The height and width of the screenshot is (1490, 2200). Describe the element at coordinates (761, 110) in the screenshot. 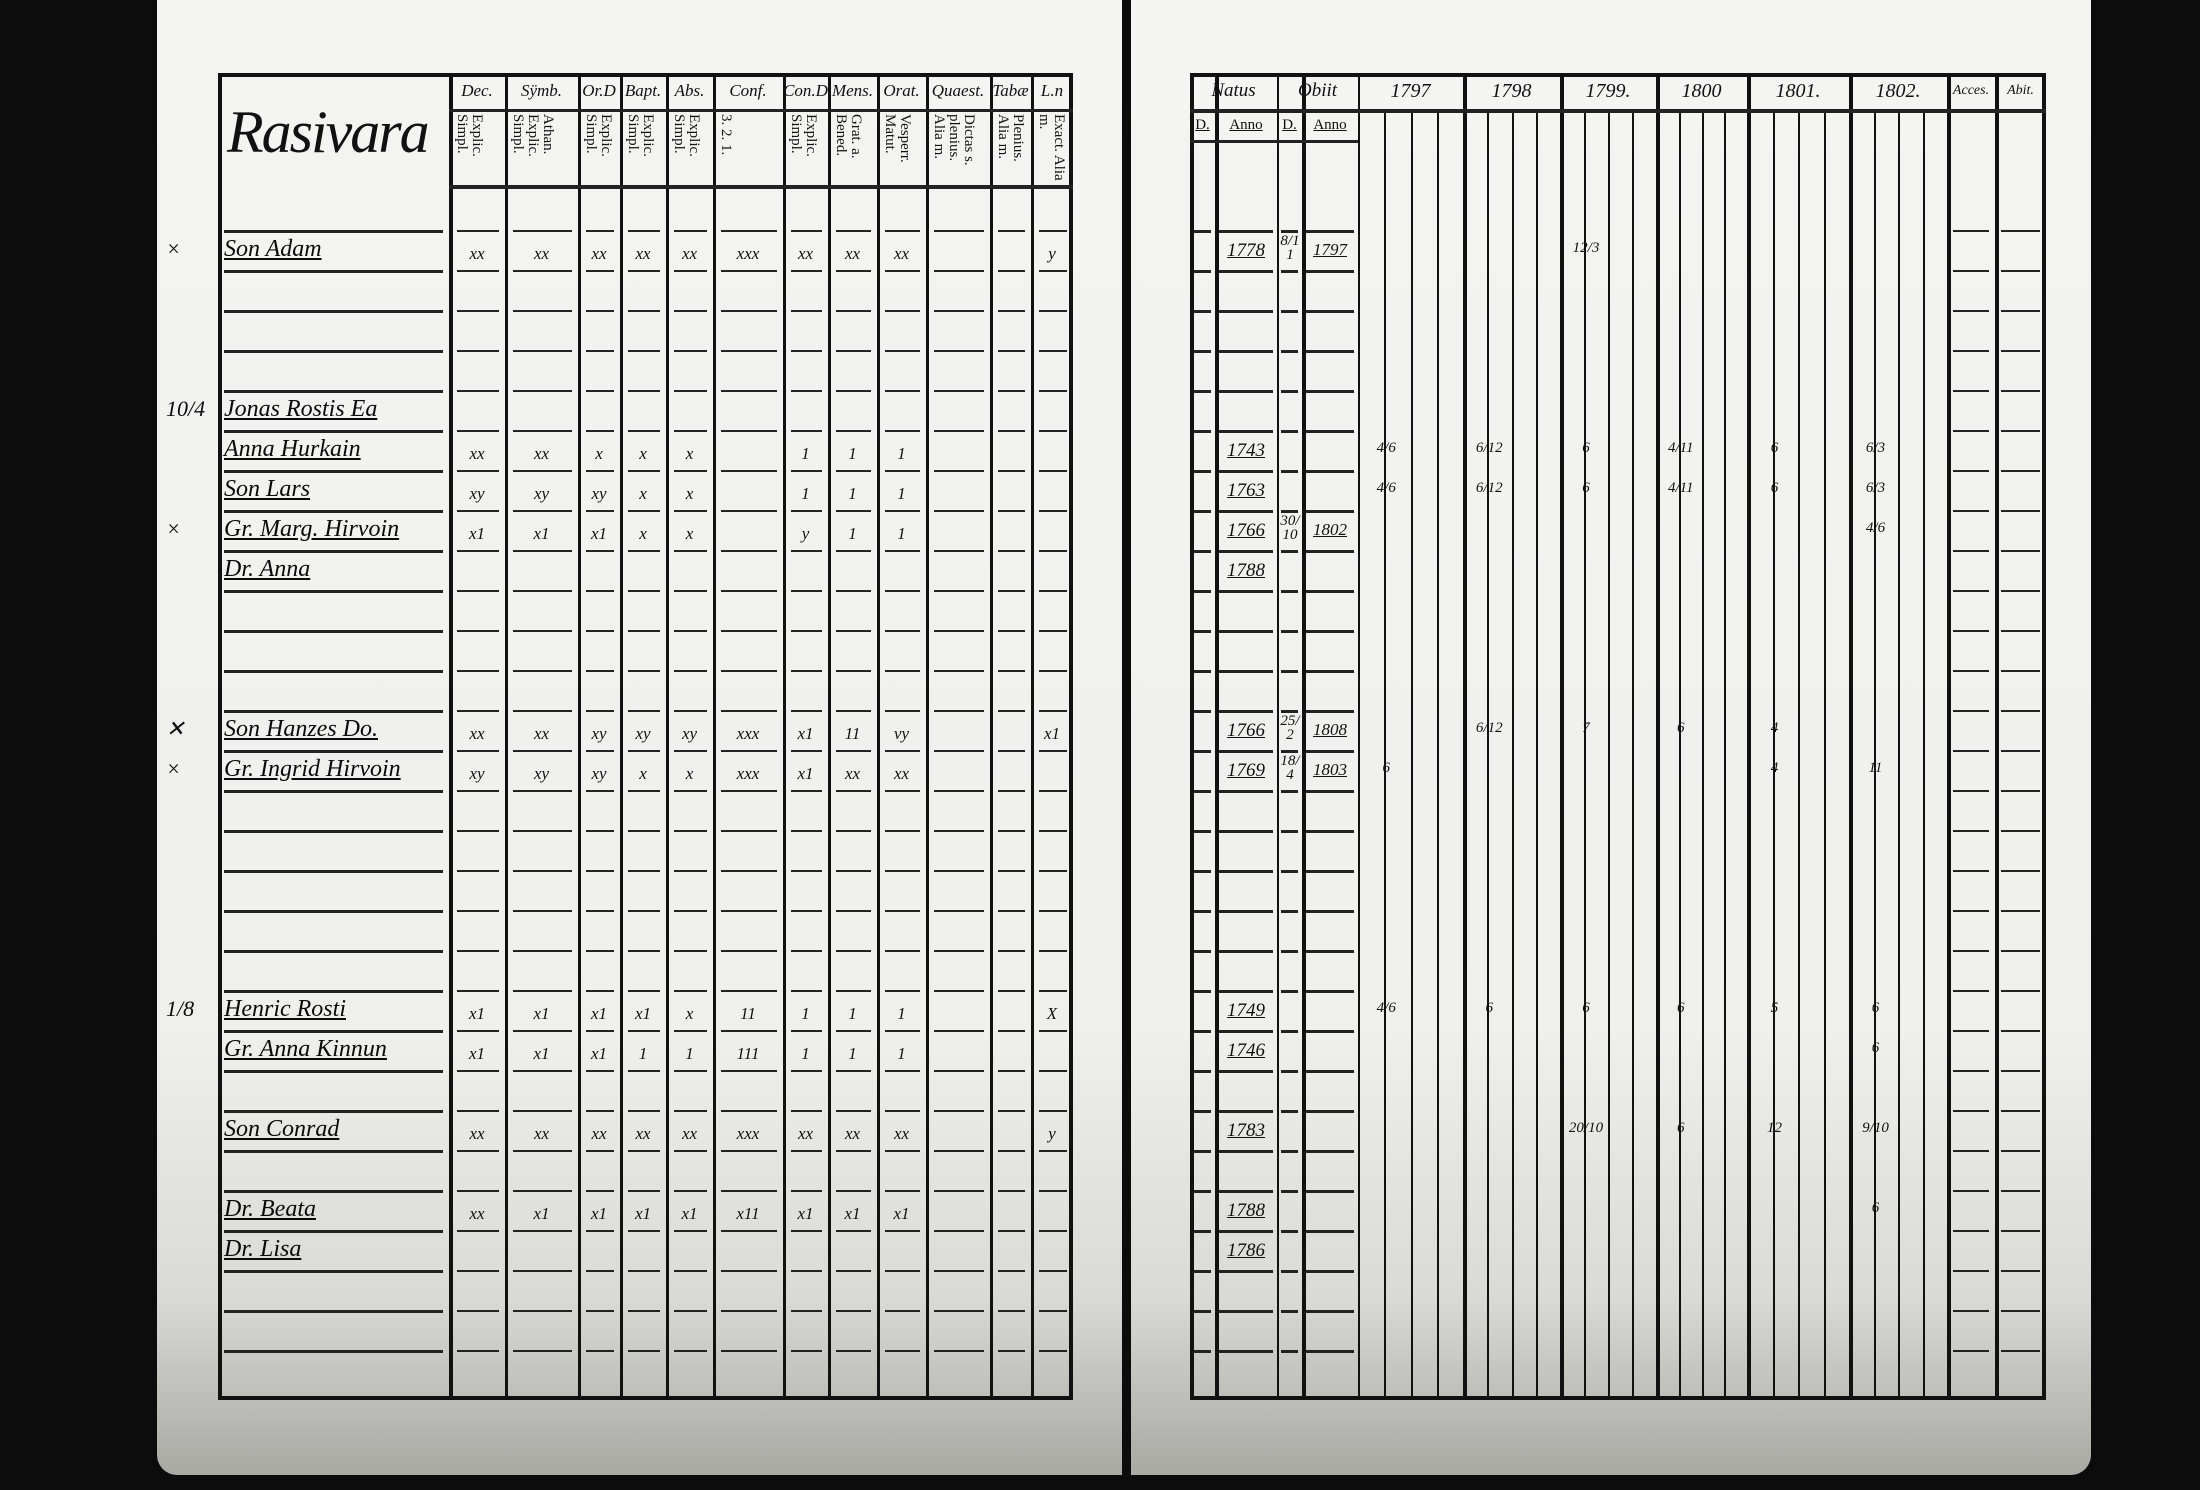

I see `header-divider` at that location.